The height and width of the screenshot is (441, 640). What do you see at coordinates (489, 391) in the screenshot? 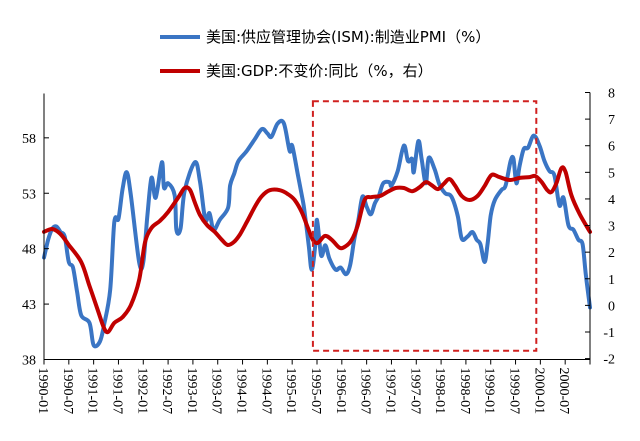
I see `x-tick-label: 1999-01` at bounding box center [489, 391].